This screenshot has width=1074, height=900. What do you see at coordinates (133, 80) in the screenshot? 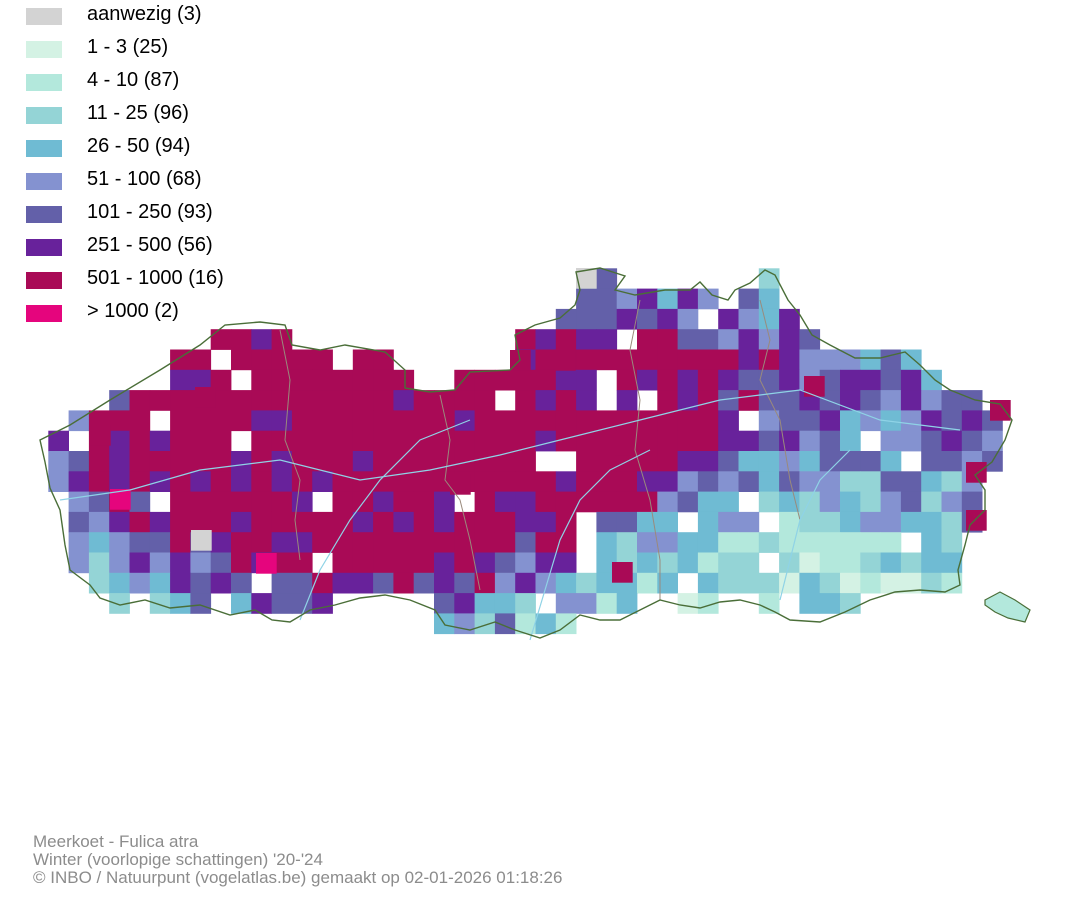
I see `legend-label: 4 - 10 (87)` at bounding box center [133, 80].